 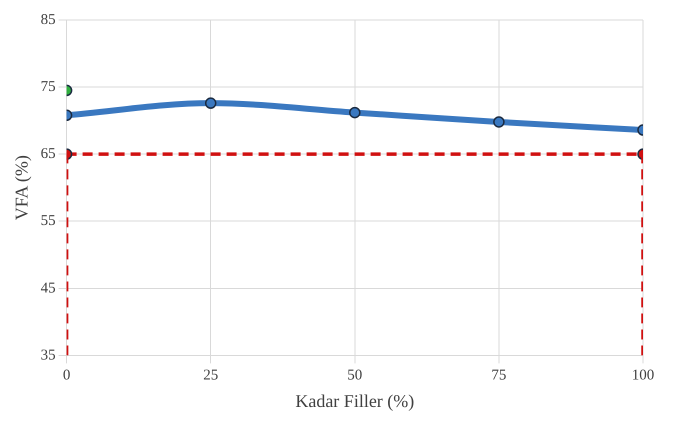 I want to click on x-axis-title: Kadar Filler (%), so click(x=354, y=400).